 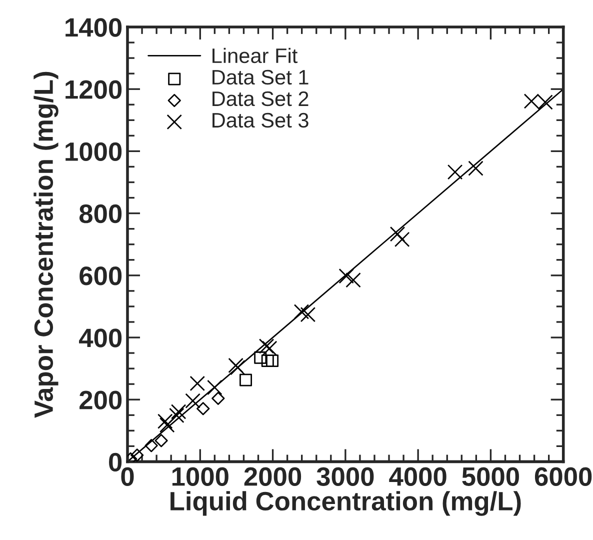 I want to click on x-tick-label: 4000, so click(x=417, y=476).